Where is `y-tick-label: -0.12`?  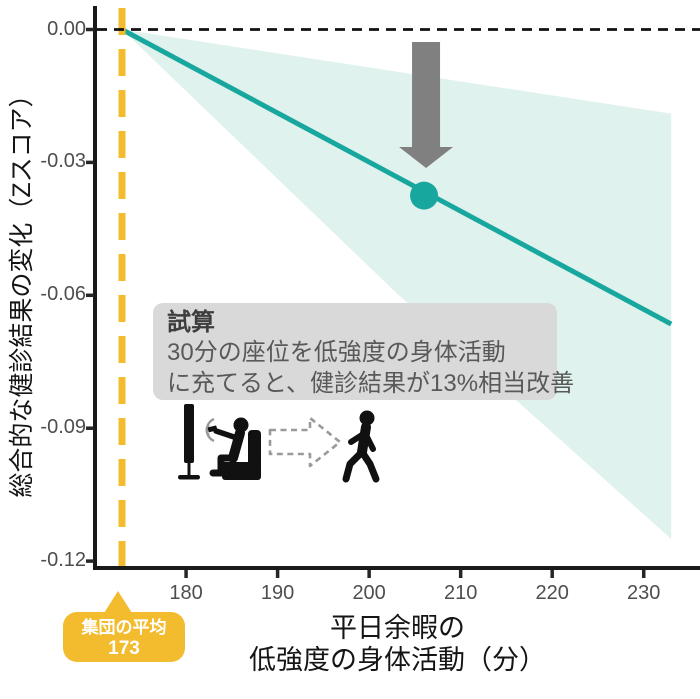
y-tick-label: -0.12 is located at coordinates (63, 560).